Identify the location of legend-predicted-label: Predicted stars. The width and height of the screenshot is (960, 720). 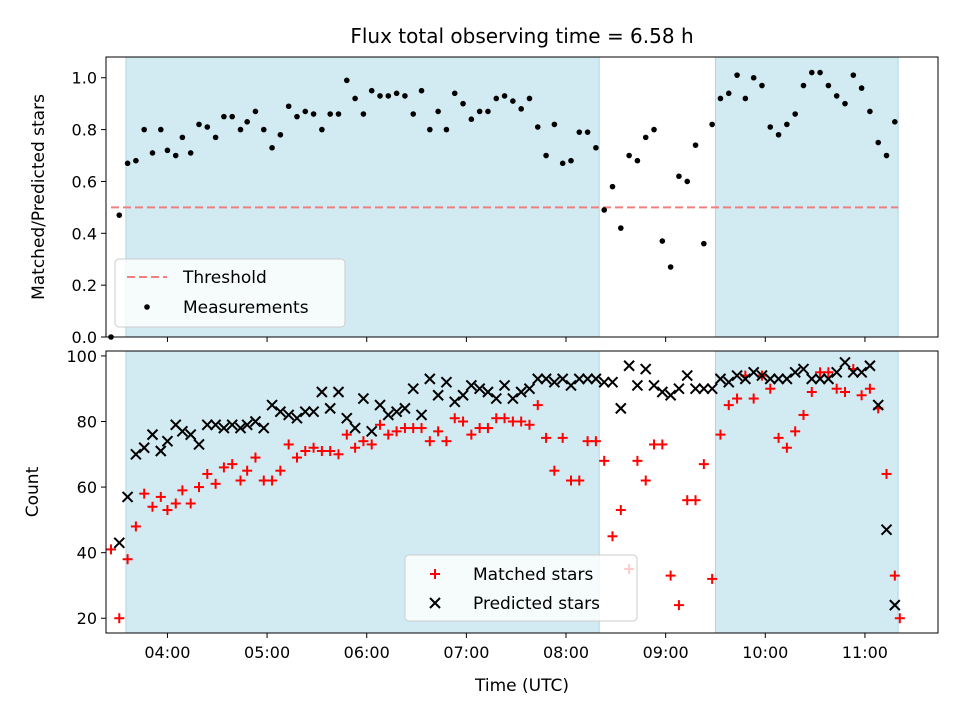
(536, 604).